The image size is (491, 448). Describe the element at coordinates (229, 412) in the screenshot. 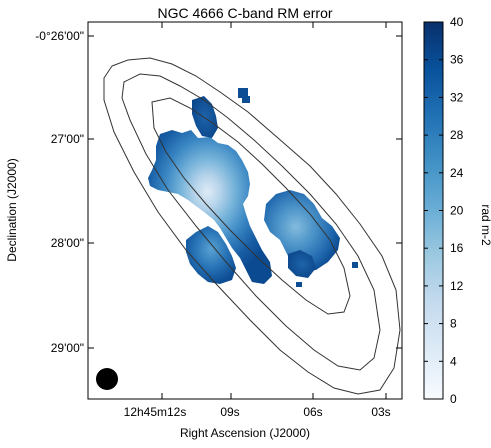

I see `x-tick-label: 09s` at that location.